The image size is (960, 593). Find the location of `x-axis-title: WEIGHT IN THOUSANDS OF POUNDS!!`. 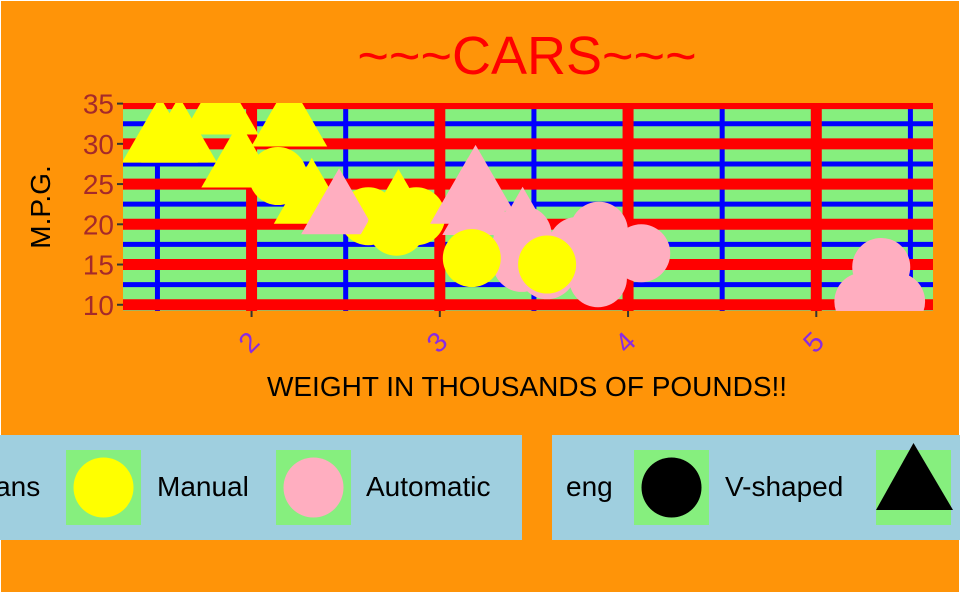

x-axis-title: WEIGHT IN THOUSANDS OF POUNDS!! is located at coordinates (527, 386).